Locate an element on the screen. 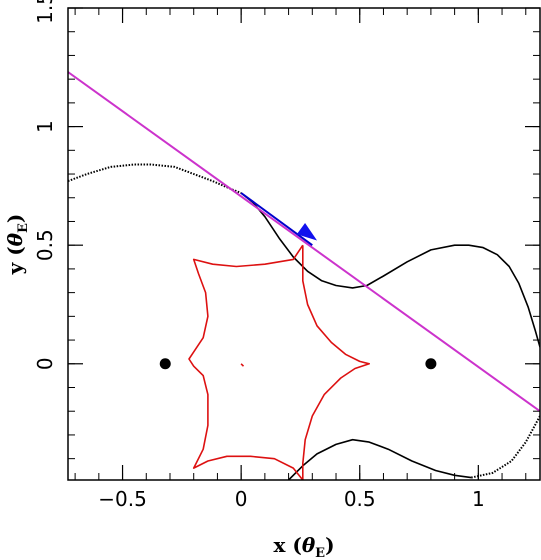  x-tick-label: 0 is located at coordinates (241, 499).